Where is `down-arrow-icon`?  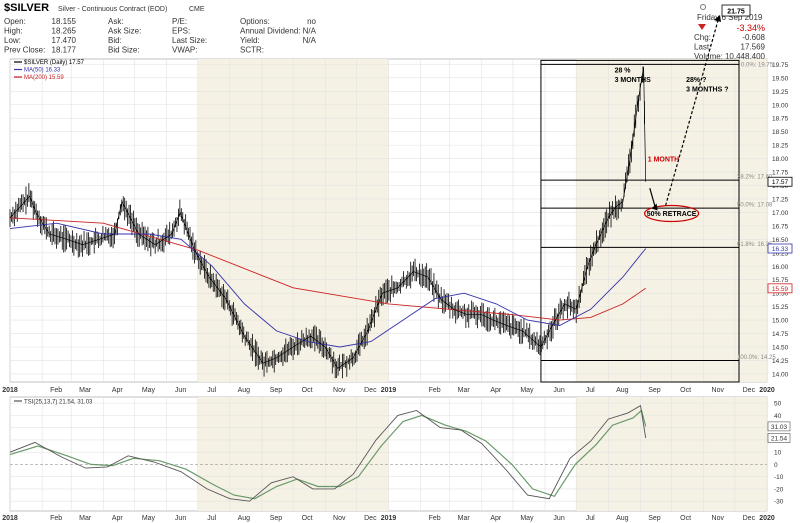
down-arrow-icon is located at coordinates (702, 27).